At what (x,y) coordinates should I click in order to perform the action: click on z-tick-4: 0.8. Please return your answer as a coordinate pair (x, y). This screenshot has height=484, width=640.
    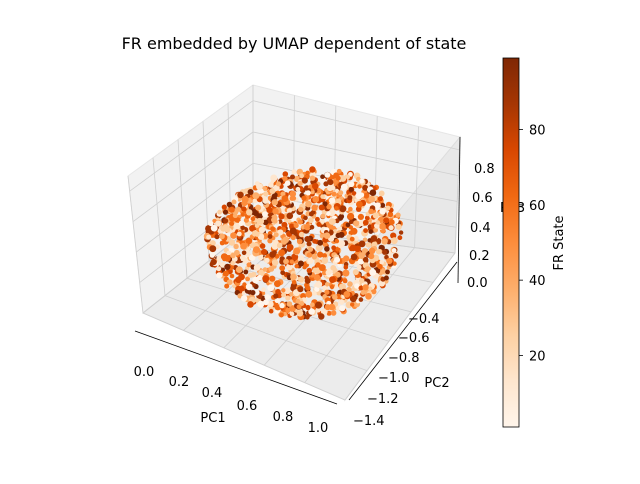
    Looking at the image, I should click on (484, 169).